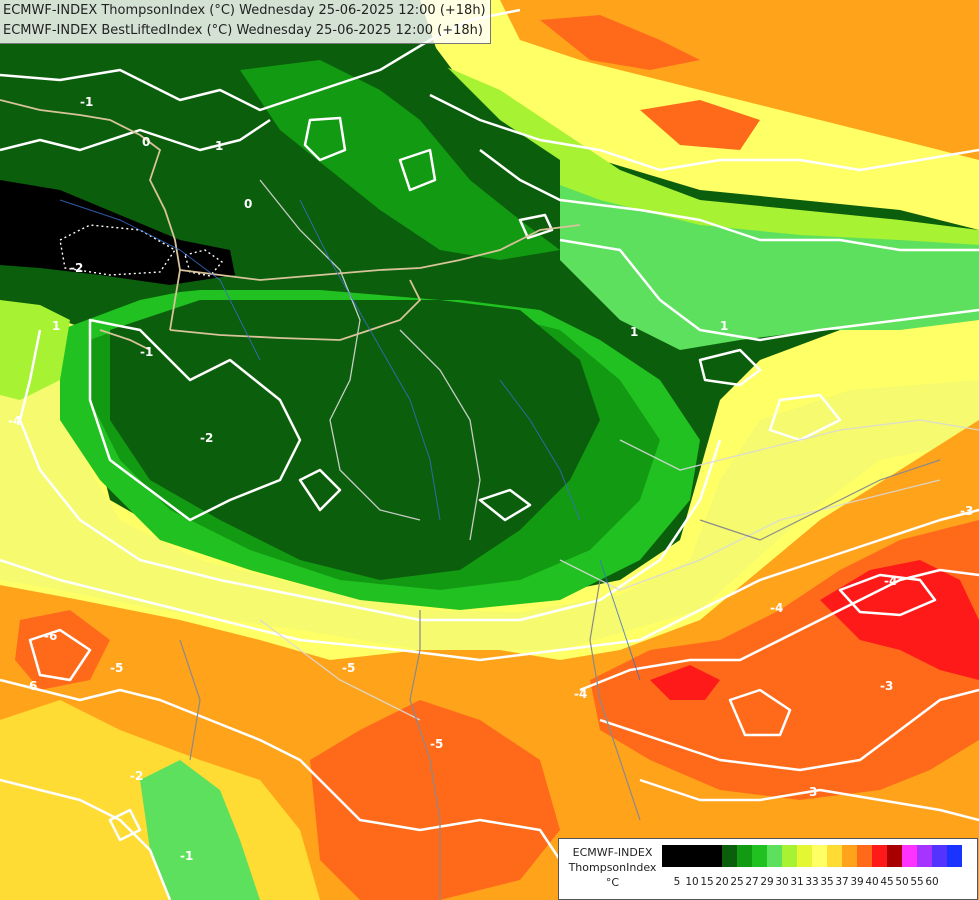  I want to click on field-green-southwest, so click(200, 830).